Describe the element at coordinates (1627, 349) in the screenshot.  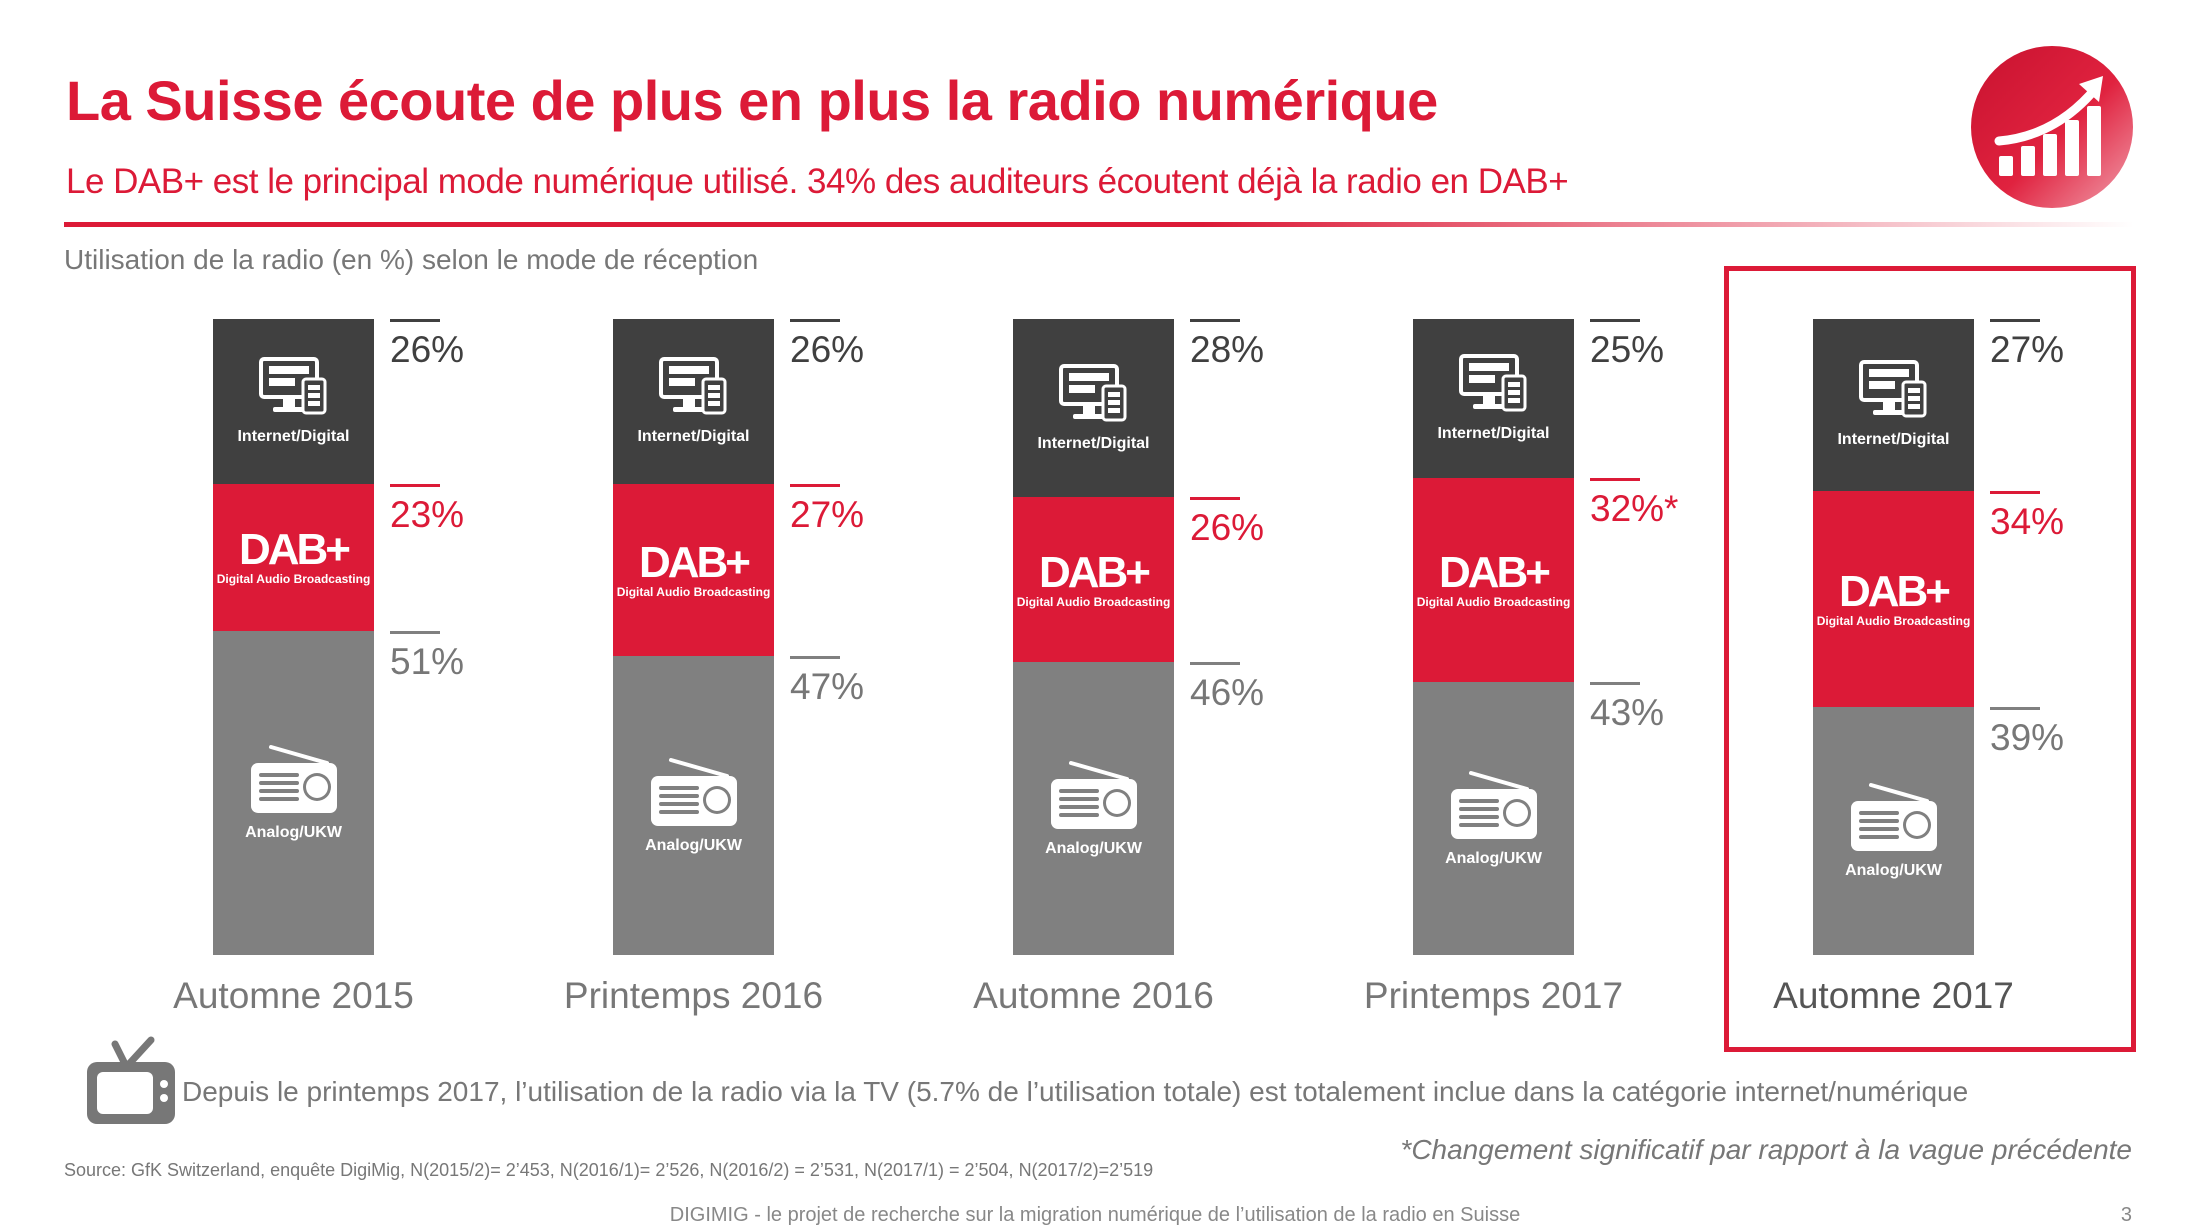
I see `value-label: 25%` at that location.